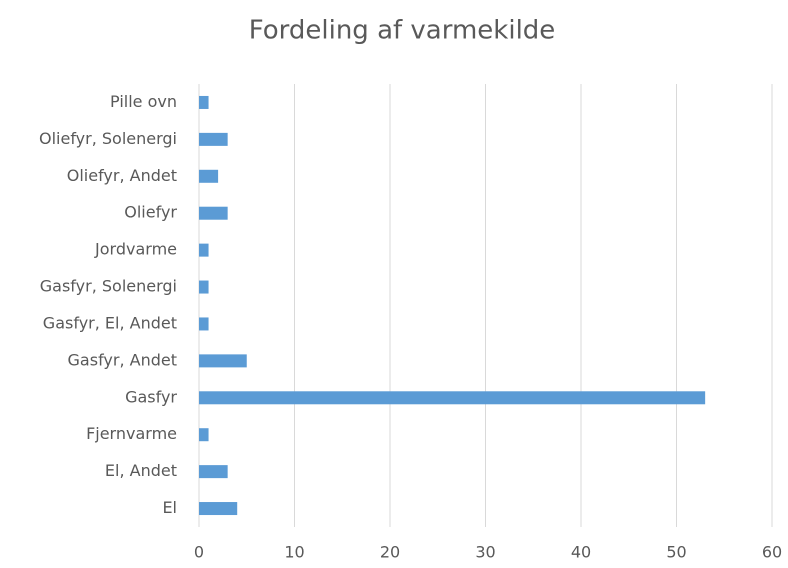  What do you see at coordinates (294, 552) in the screenshot?
I see `x-tick-label: 10` at bounding box center [294, 552].